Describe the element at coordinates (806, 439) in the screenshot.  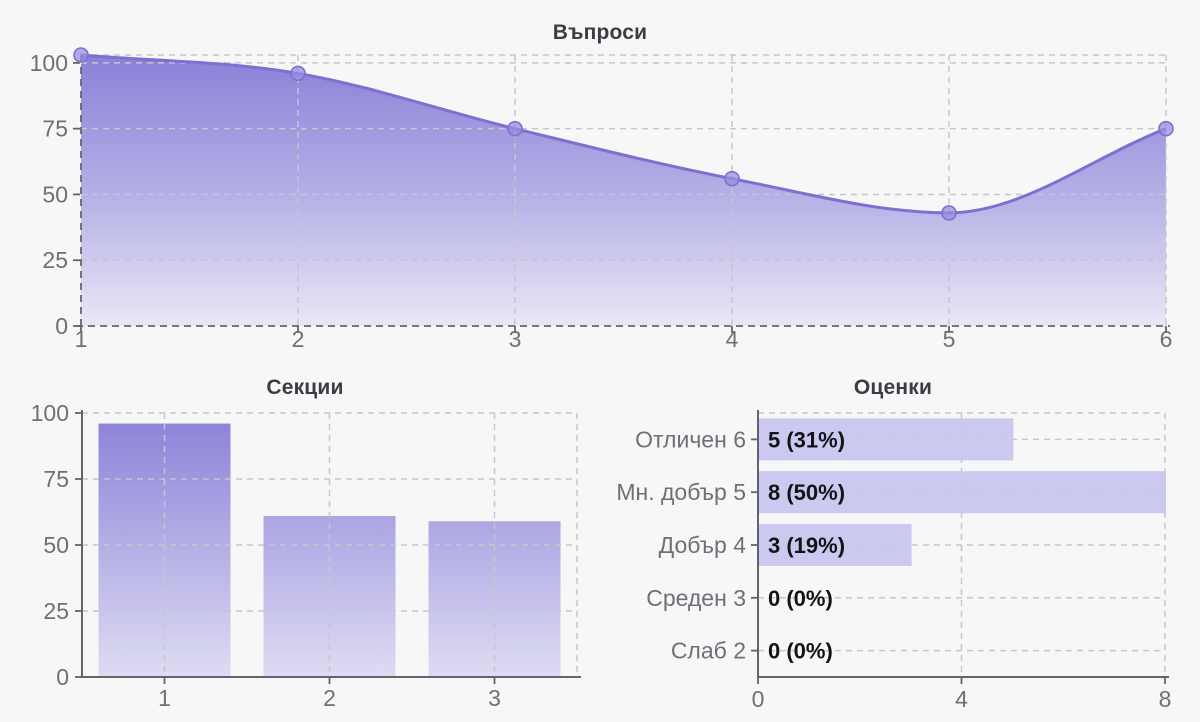
I see `value-label: 5 (31%)` at that location.